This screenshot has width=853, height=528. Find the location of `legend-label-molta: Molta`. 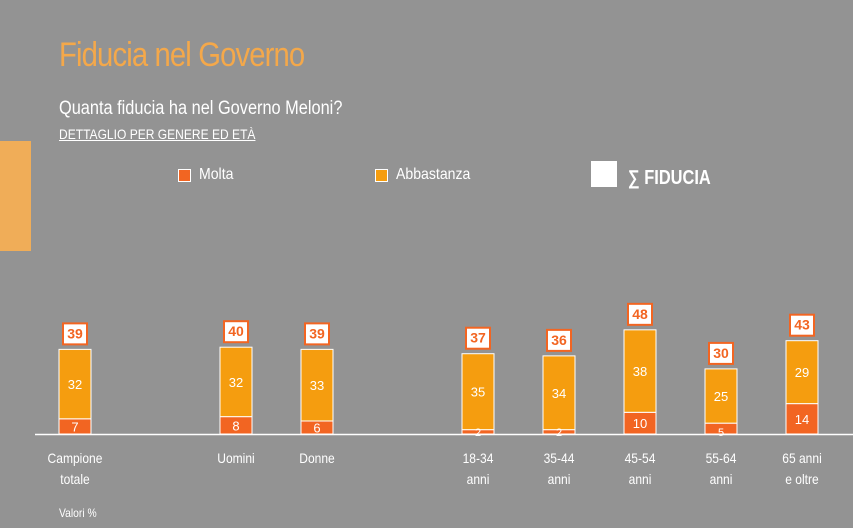

legend-label-molta: Molta is located at coordinates (216, 174).